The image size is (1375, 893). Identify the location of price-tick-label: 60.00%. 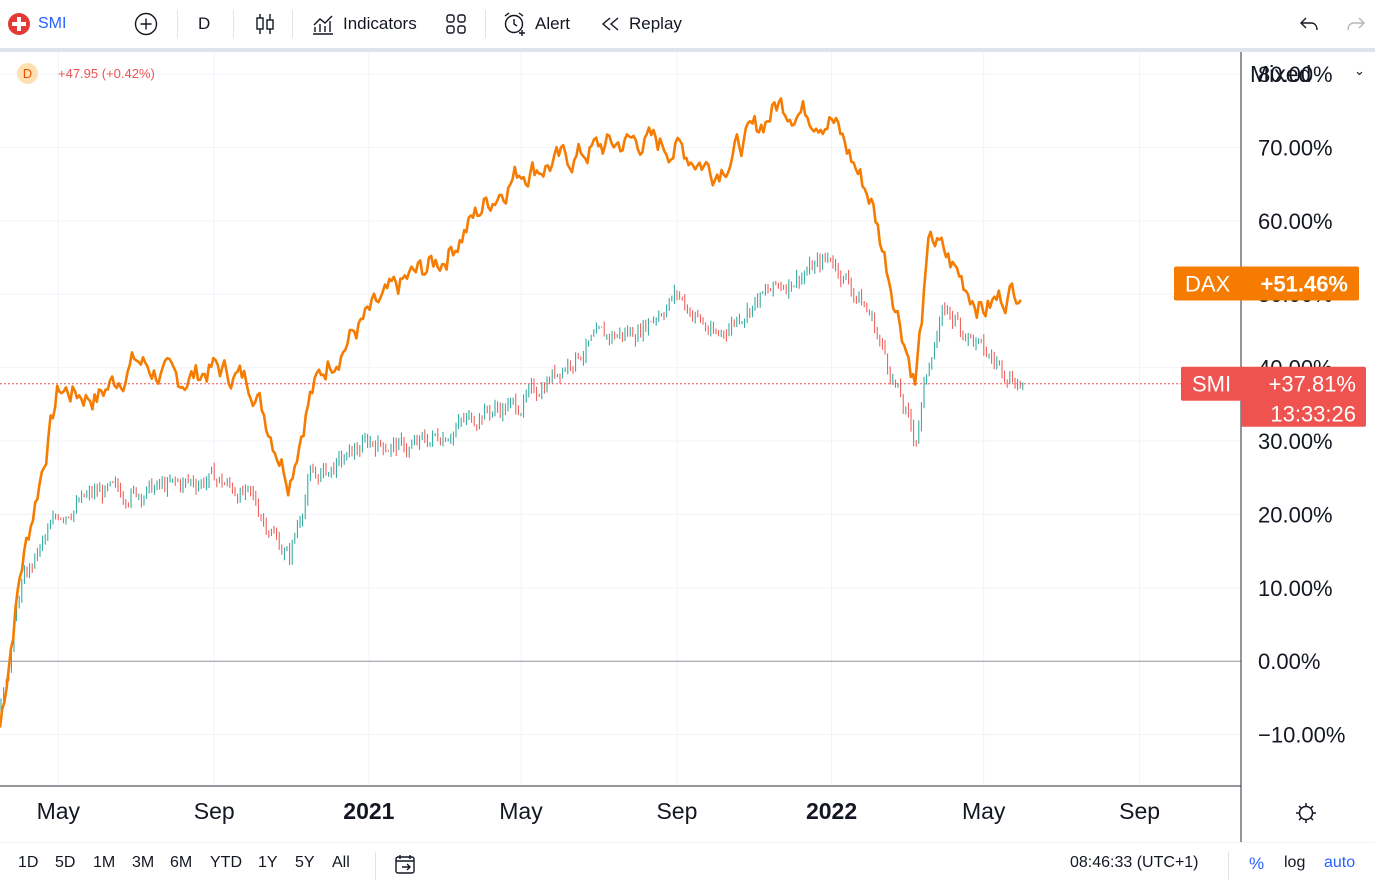
(1295, 221).